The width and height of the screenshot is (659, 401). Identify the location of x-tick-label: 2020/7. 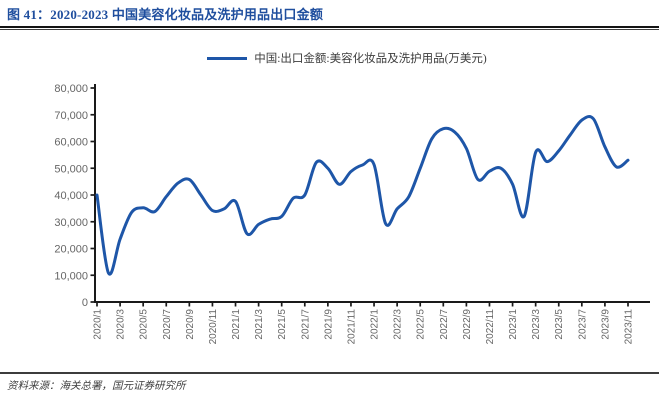
(167, 324).